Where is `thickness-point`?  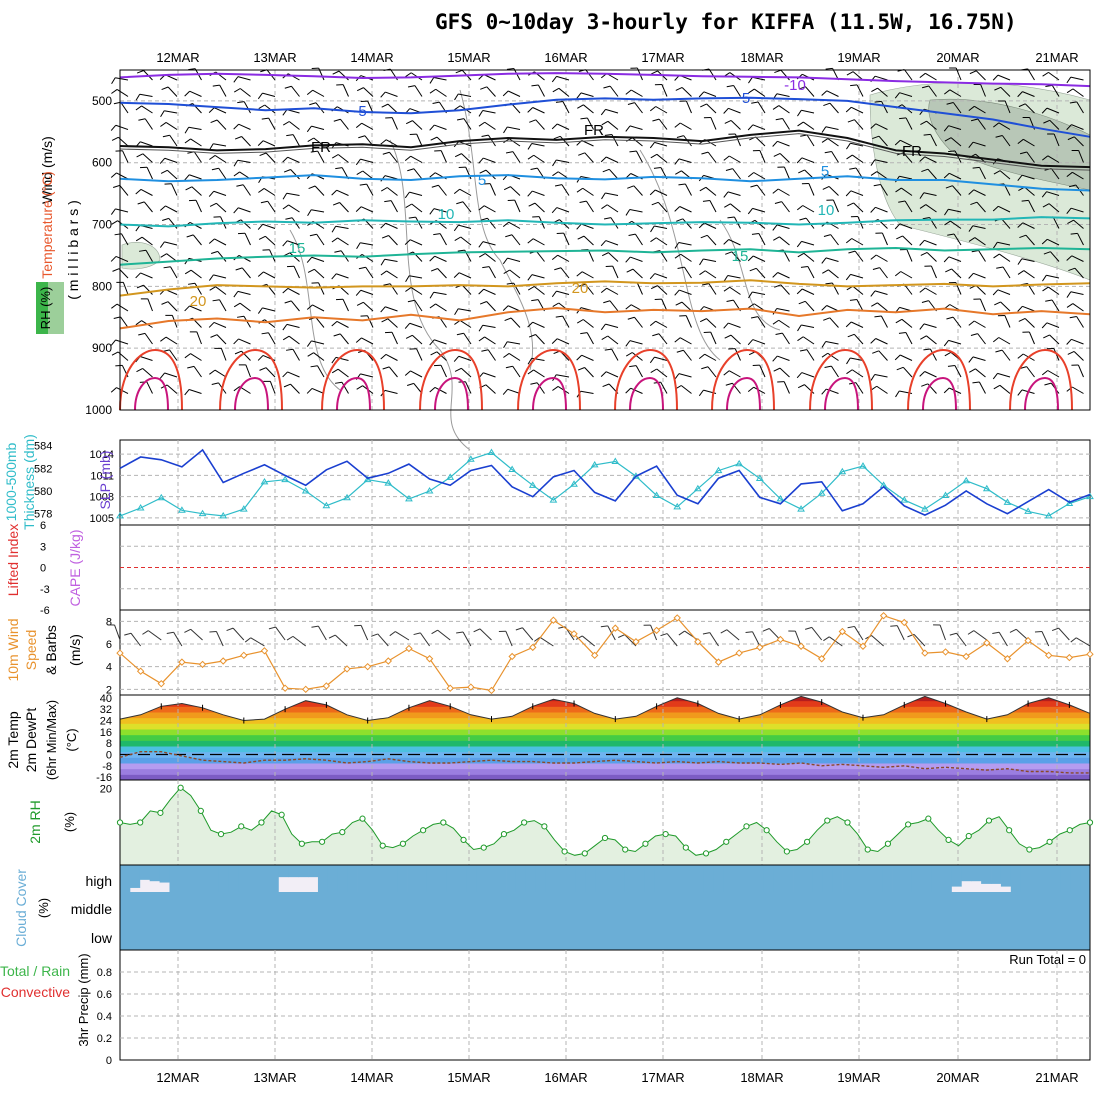
thickness-point is located at coordinates (1090, 496).